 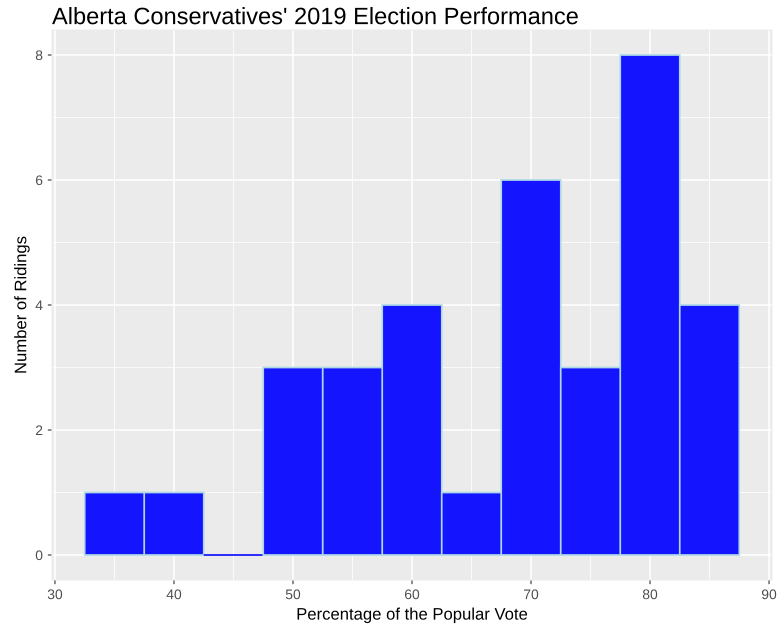 I want to click on y-tick-label: 4, so click(x=39, y=305).